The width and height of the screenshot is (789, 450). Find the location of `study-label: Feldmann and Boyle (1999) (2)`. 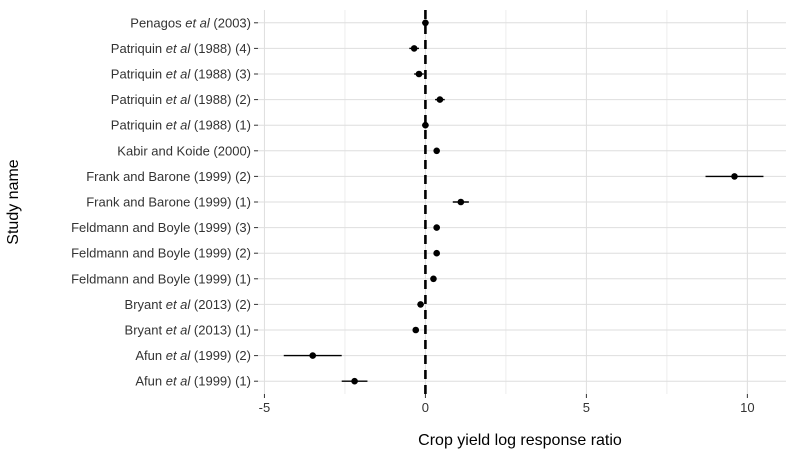

study-label: Feldmann and Boyle (1999) (2) is located at coordinates (161, 253).